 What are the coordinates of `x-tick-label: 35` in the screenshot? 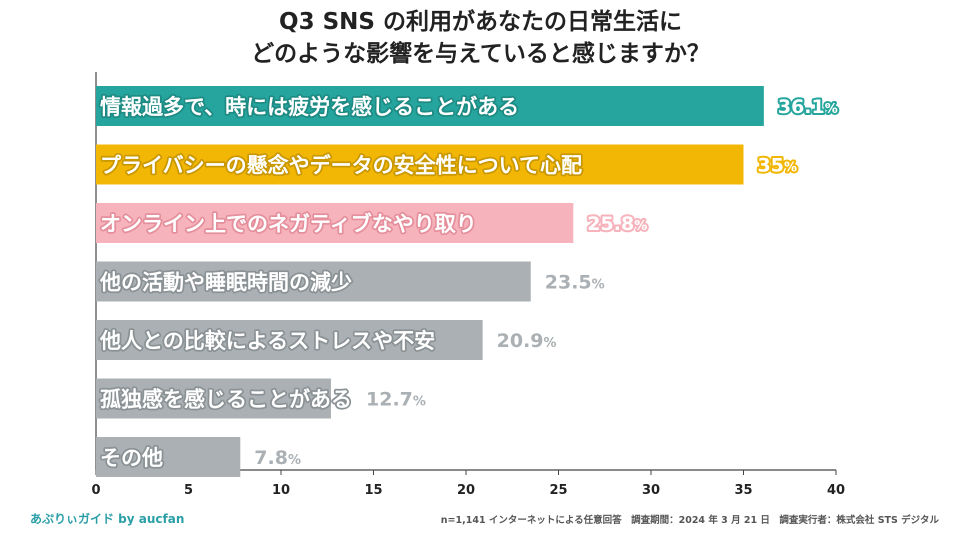 It's located at (743, 490).